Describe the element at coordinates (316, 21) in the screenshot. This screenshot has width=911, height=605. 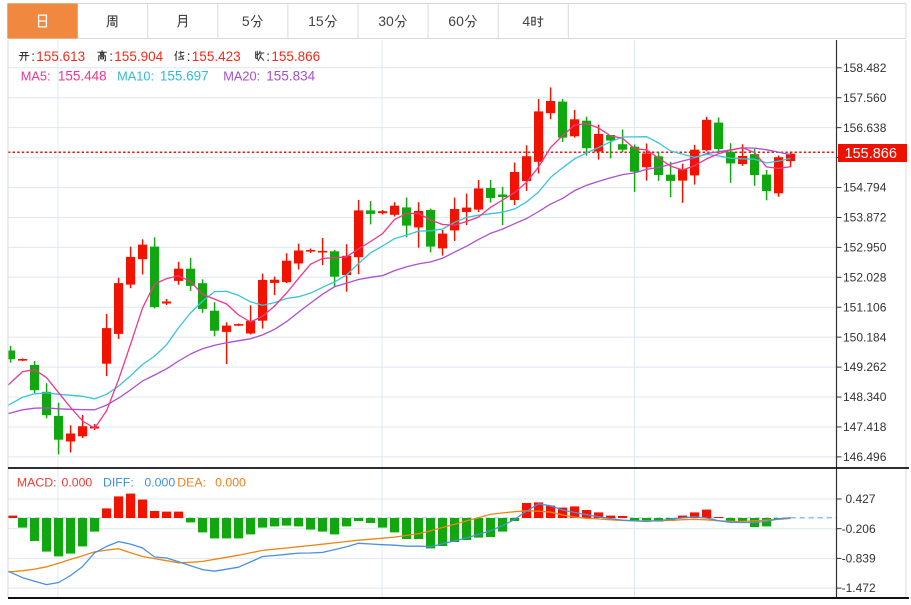
I see `svg-text: 15` at that location.